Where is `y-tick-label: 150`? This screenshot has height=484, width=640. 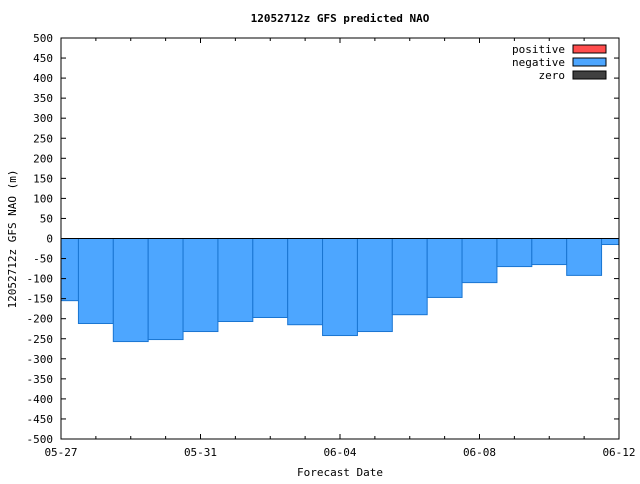 y-tick-label: 150 is located at coordinates (43, 178).